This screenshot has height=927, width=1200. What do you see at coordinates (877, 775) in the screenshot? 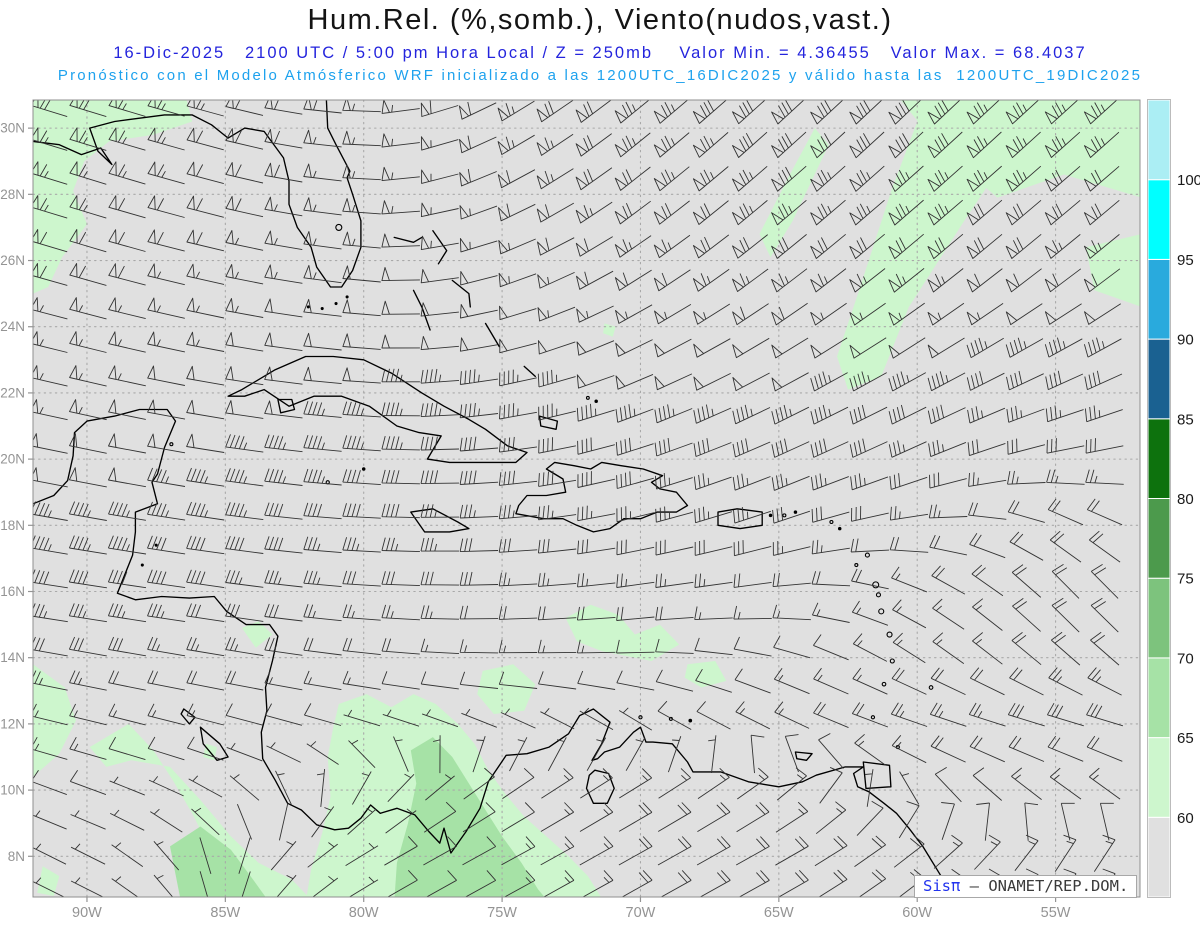
I see `coastline-trinidad` at bounding box center [877, 775].